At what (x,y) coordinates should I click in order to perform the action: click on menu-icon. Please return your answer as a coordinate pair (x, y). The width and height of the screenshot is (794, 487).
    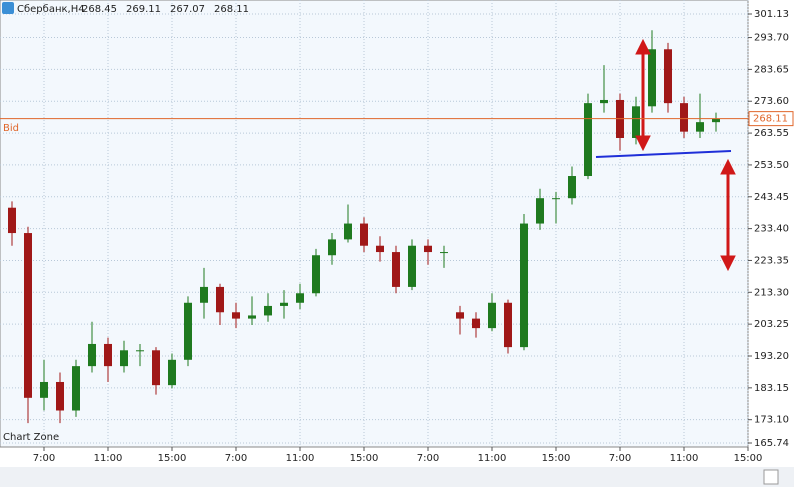
    Looking at the image, I should click on (8, 8).